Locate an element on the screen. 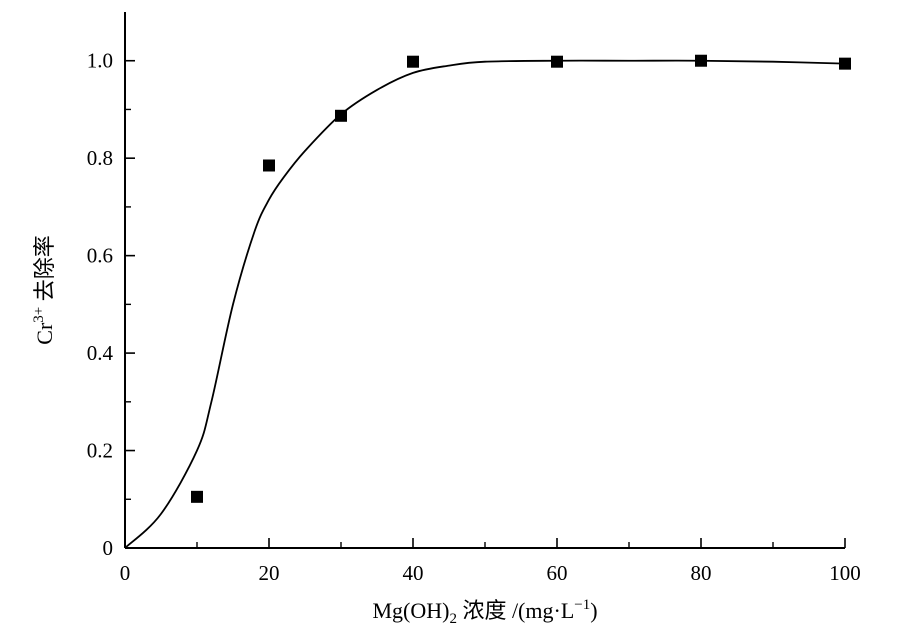 Image resolution: width=900 pixels, height=644 pixels. y-label-suffix: 去除率 is located at coordinates (44, 271).